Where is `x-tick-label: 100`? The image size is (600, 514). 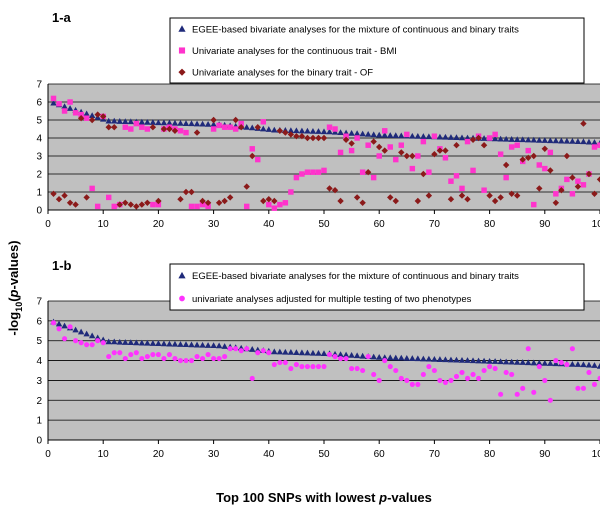
x-tick-label: 100 is located at coordinates (596, 454).